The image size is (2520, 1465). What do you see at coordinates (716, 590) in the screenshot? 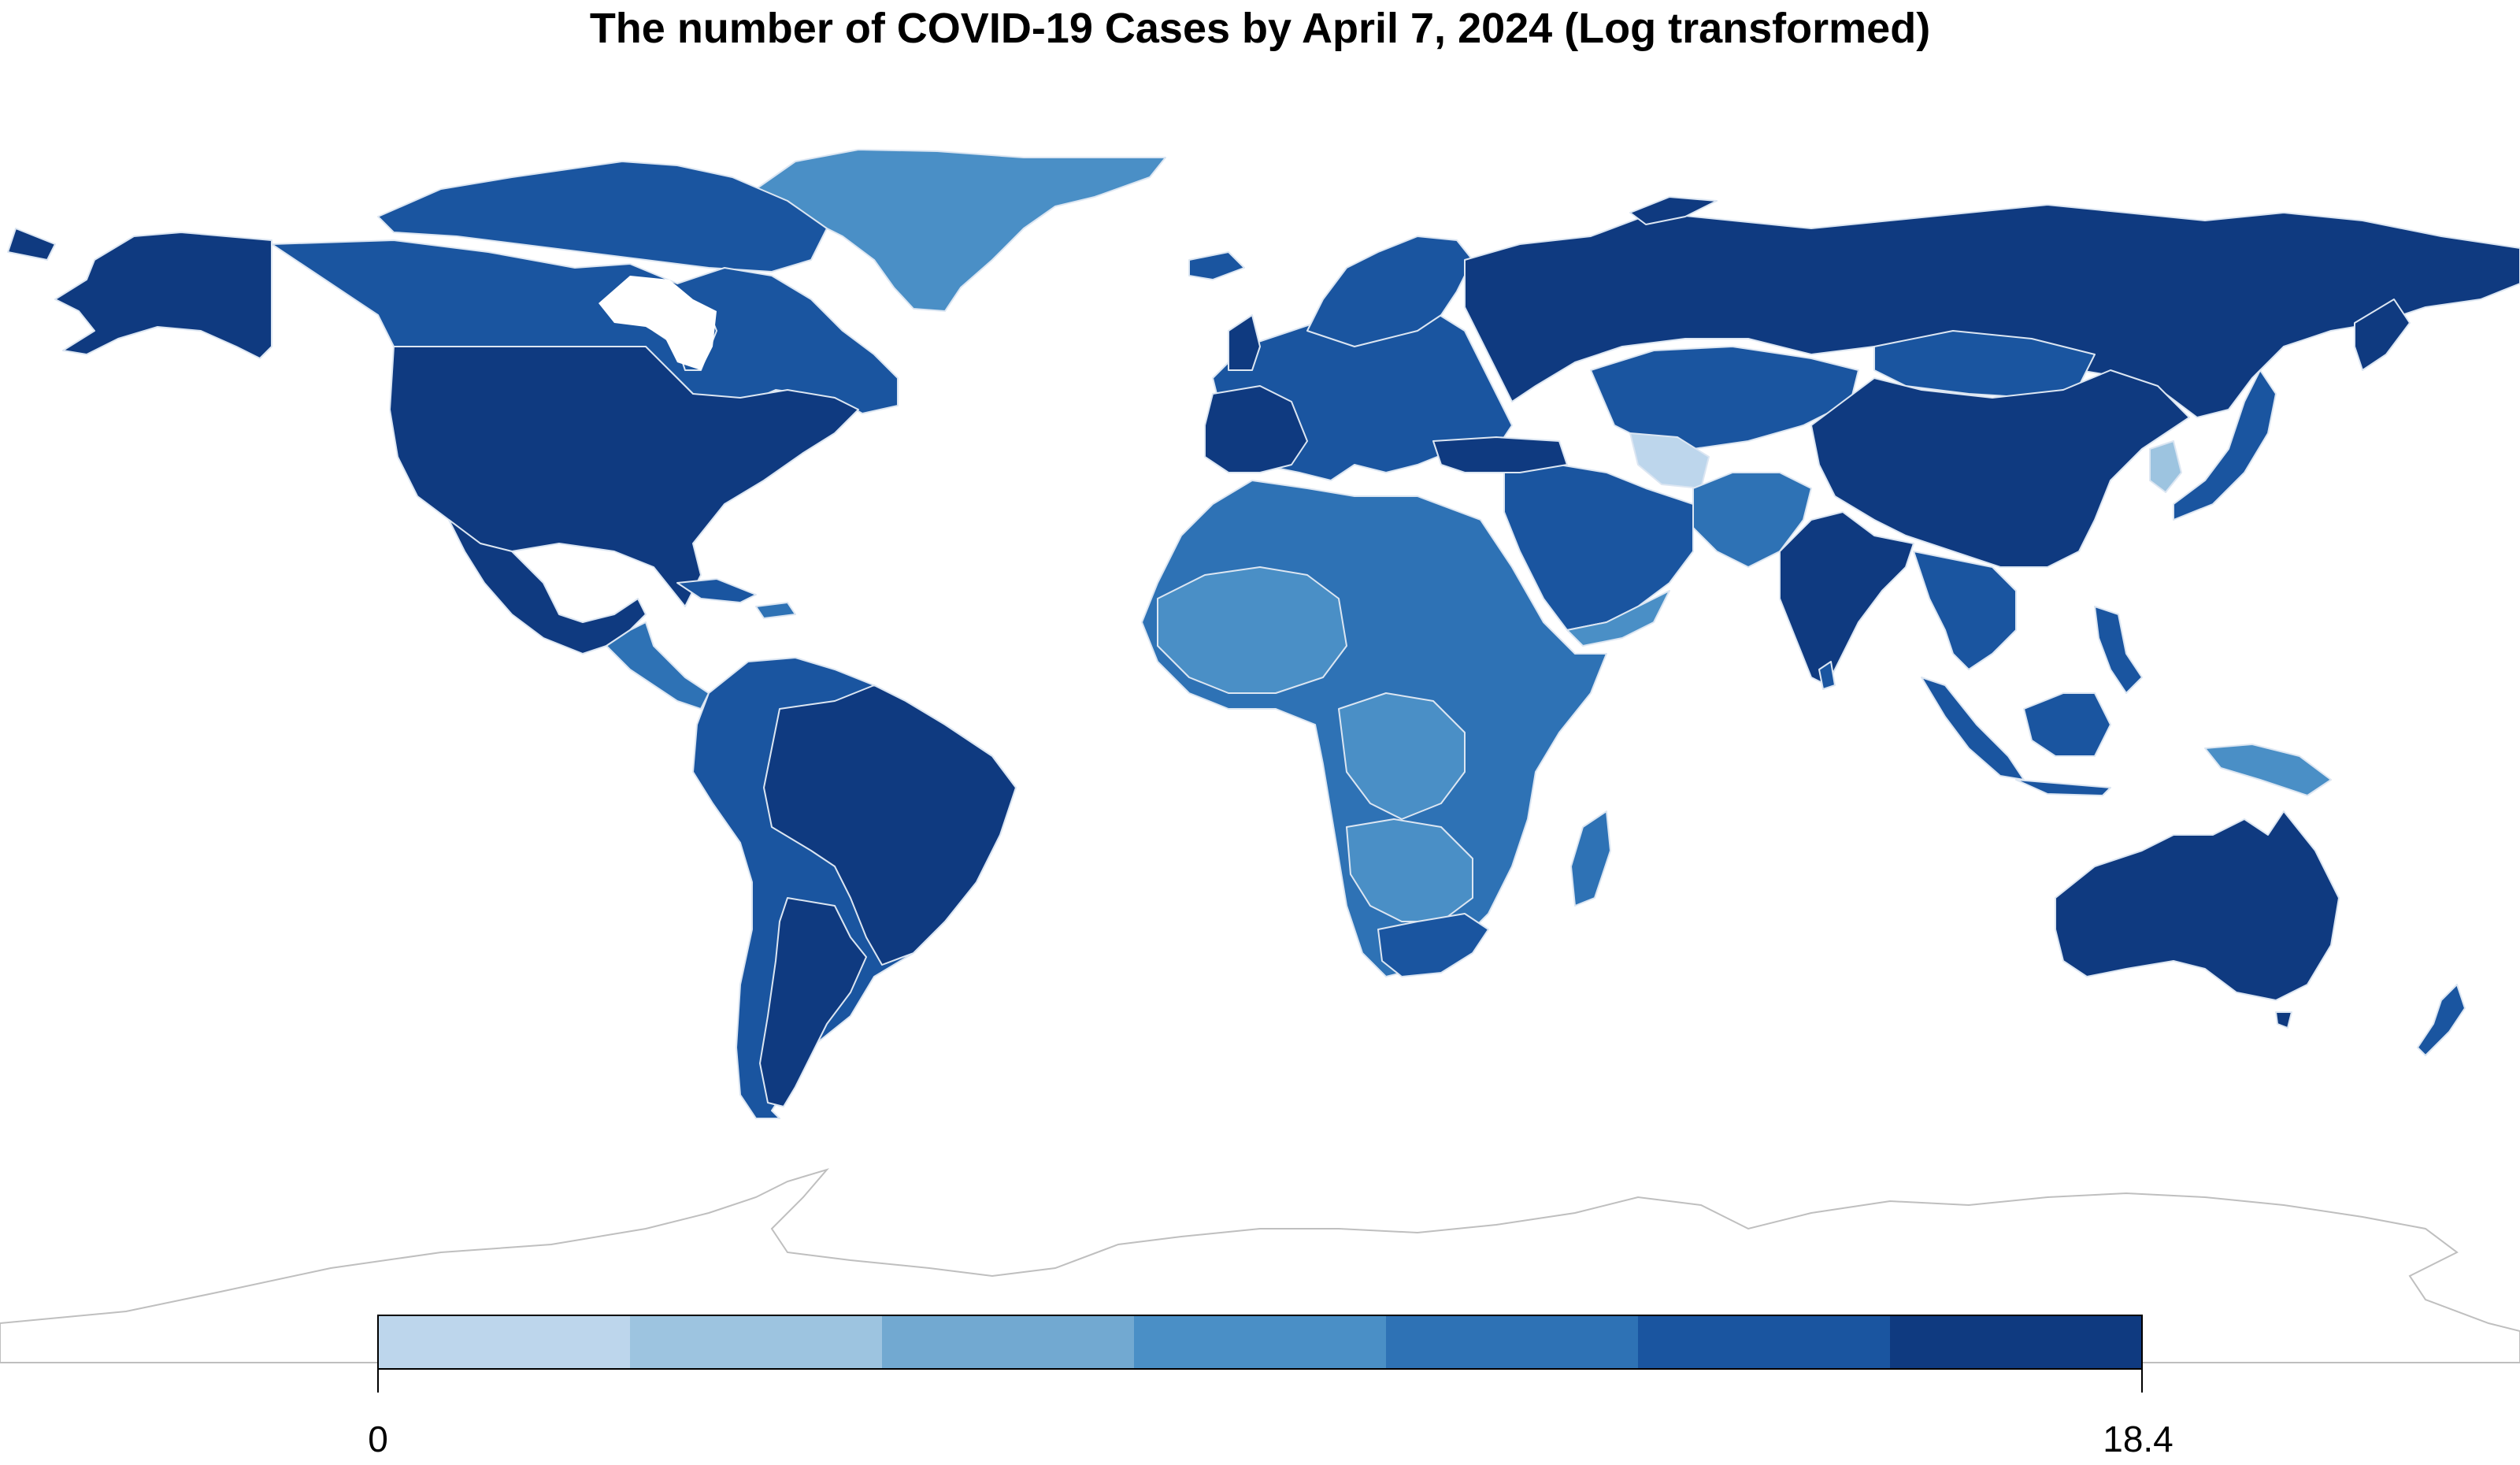
I see `cuba` at bounding box center [716, 590].